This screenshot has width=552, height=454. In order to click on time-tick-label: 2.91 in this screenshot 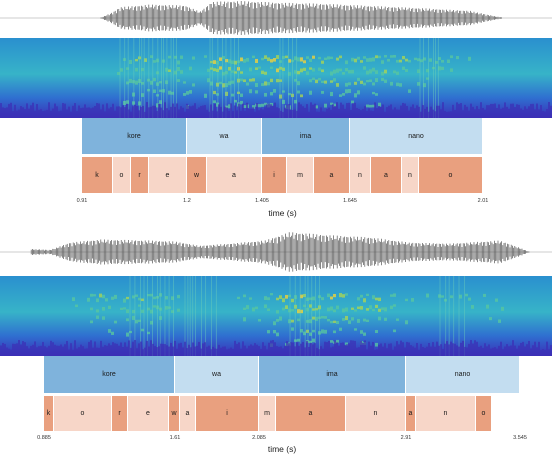, I will do `click(406, 438)`.